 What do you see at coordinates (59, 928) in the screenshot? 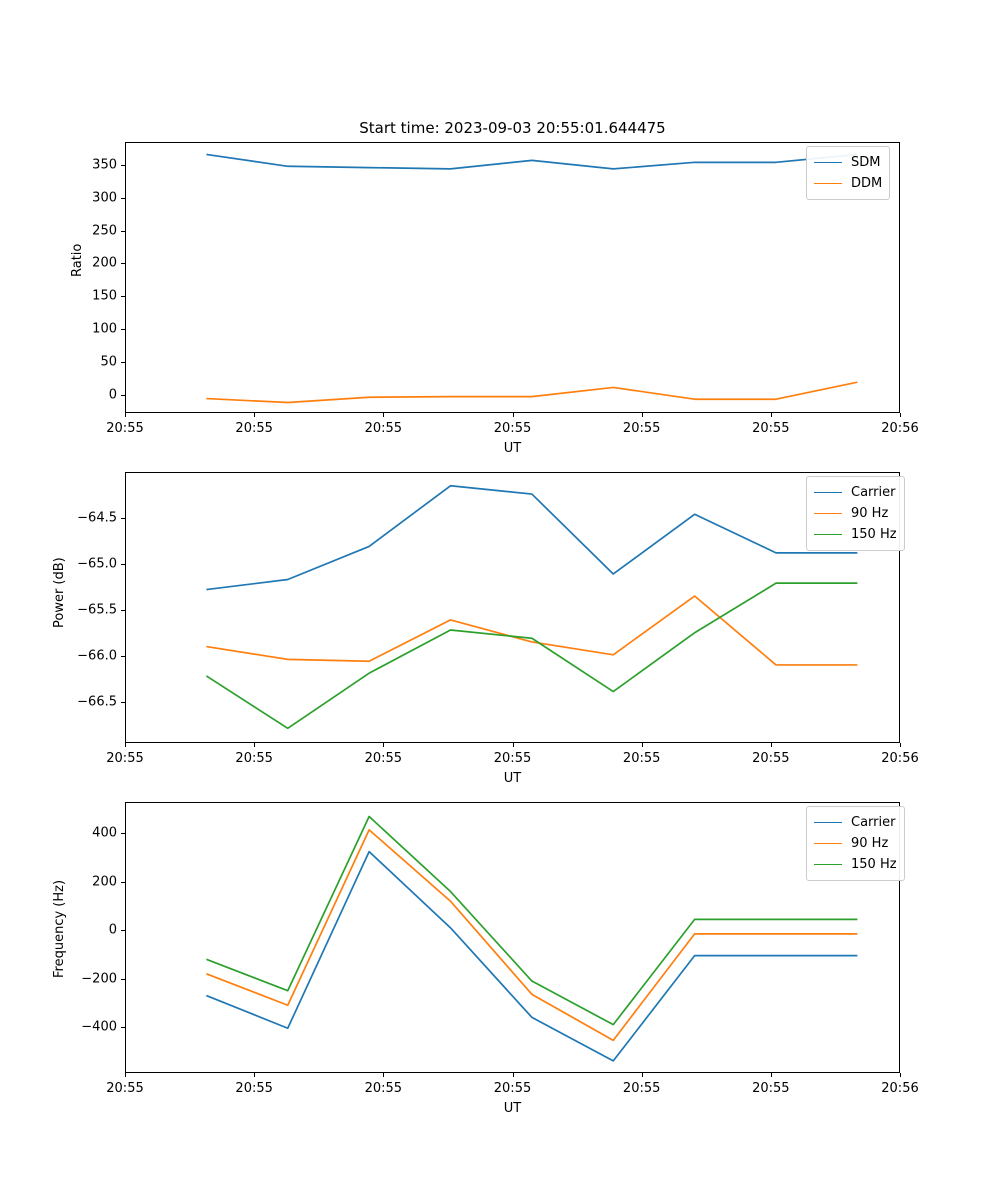
I see `y-axis-label-frequency: Frequency (Hz)` at bounding box center [59, 928].